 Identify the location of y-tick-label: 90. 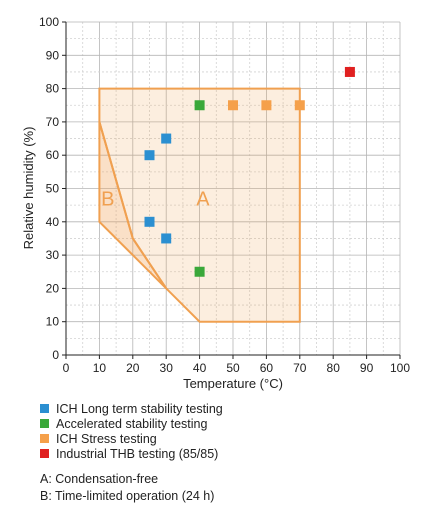
(53, 55).